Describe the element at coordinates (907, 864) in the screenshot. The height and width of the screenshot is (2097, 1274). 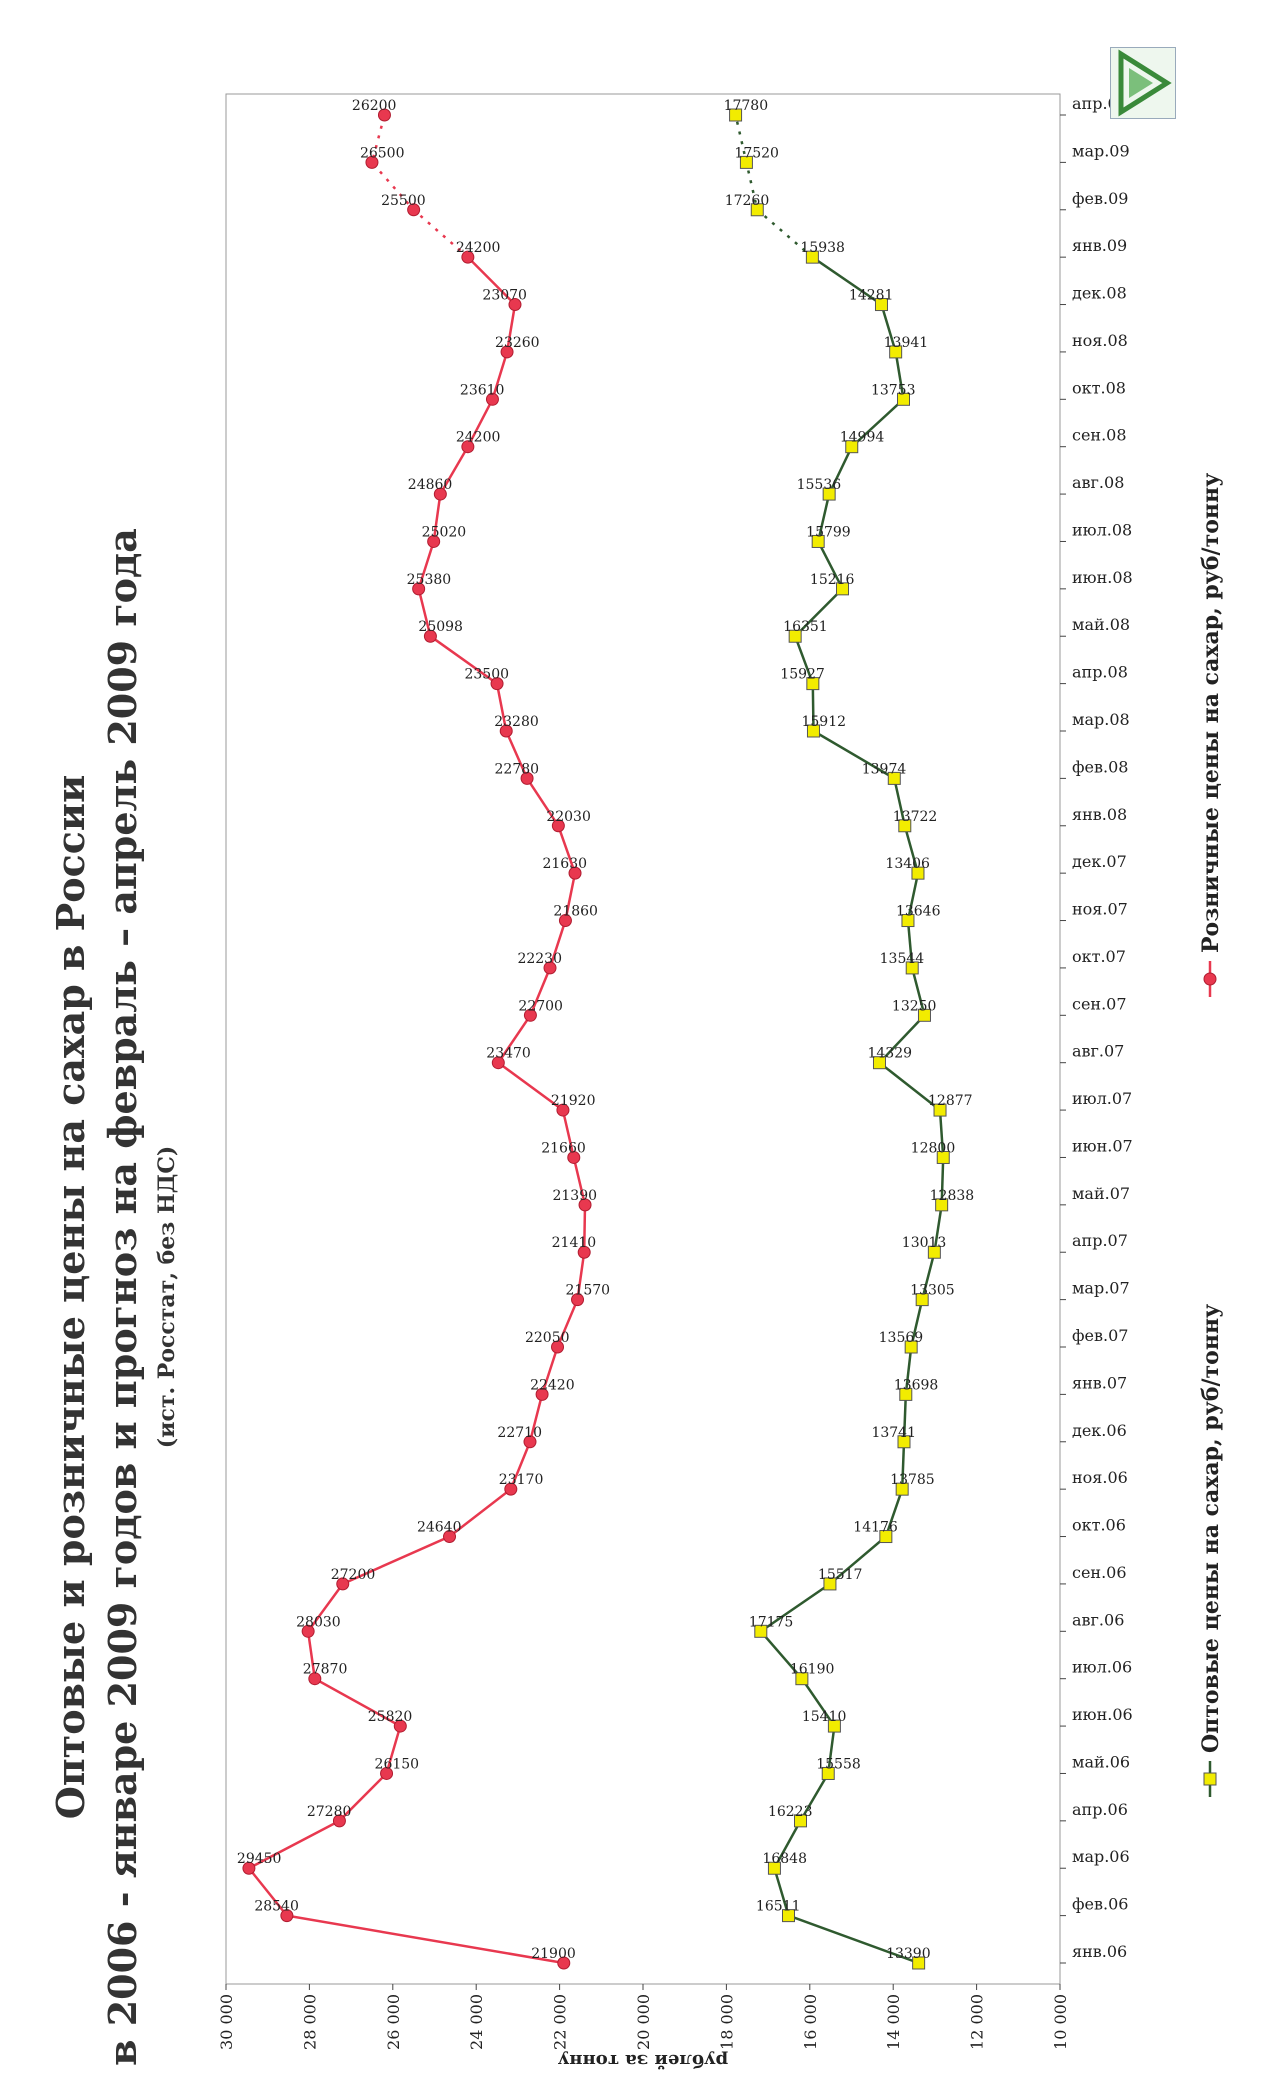
I see `wholesale-data-label: 13406` at that location.